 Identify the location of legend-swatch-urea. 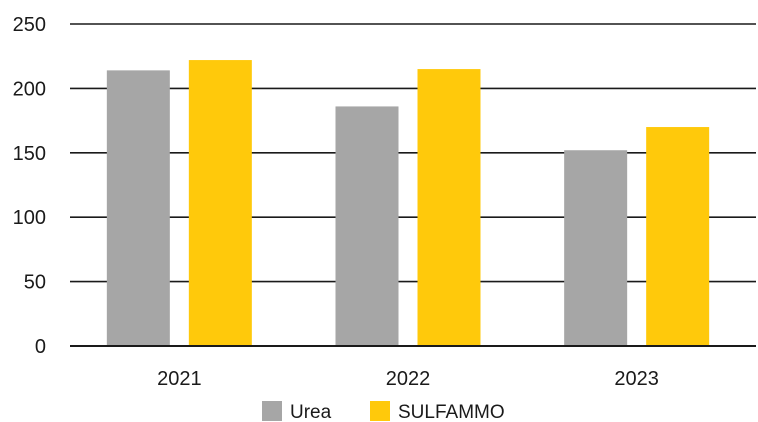
(272, 411).